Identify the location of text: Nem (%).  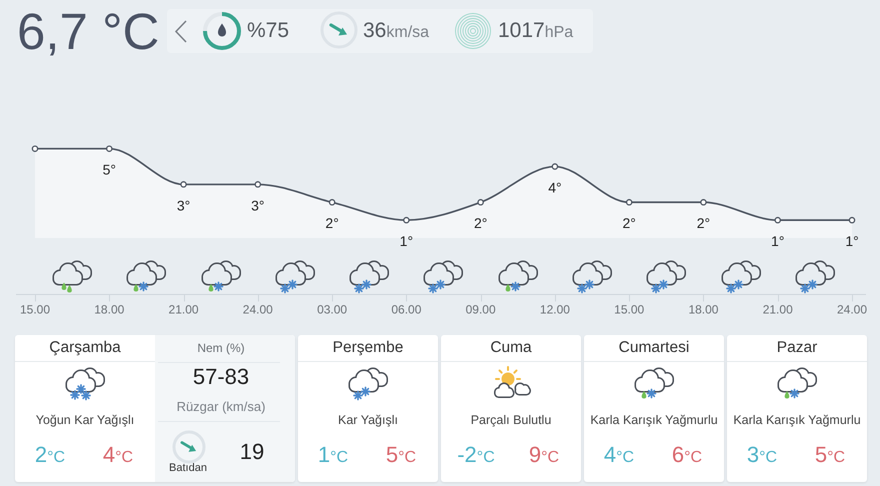
(221, 348).